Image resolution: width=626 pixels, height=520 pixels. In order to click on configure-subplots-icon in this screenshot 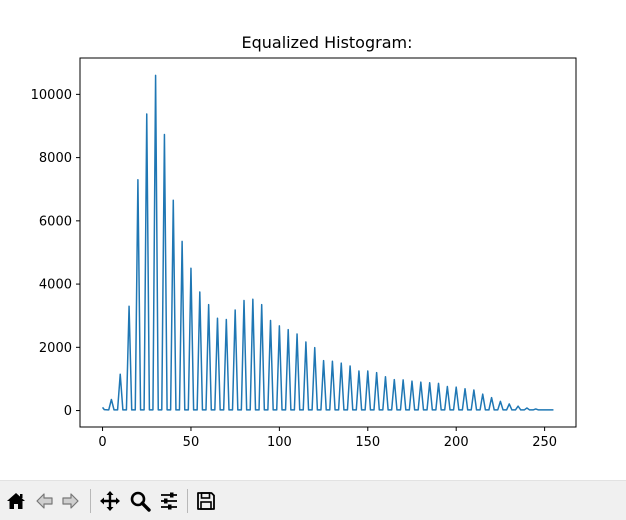, I will do `click(169, 501)`.